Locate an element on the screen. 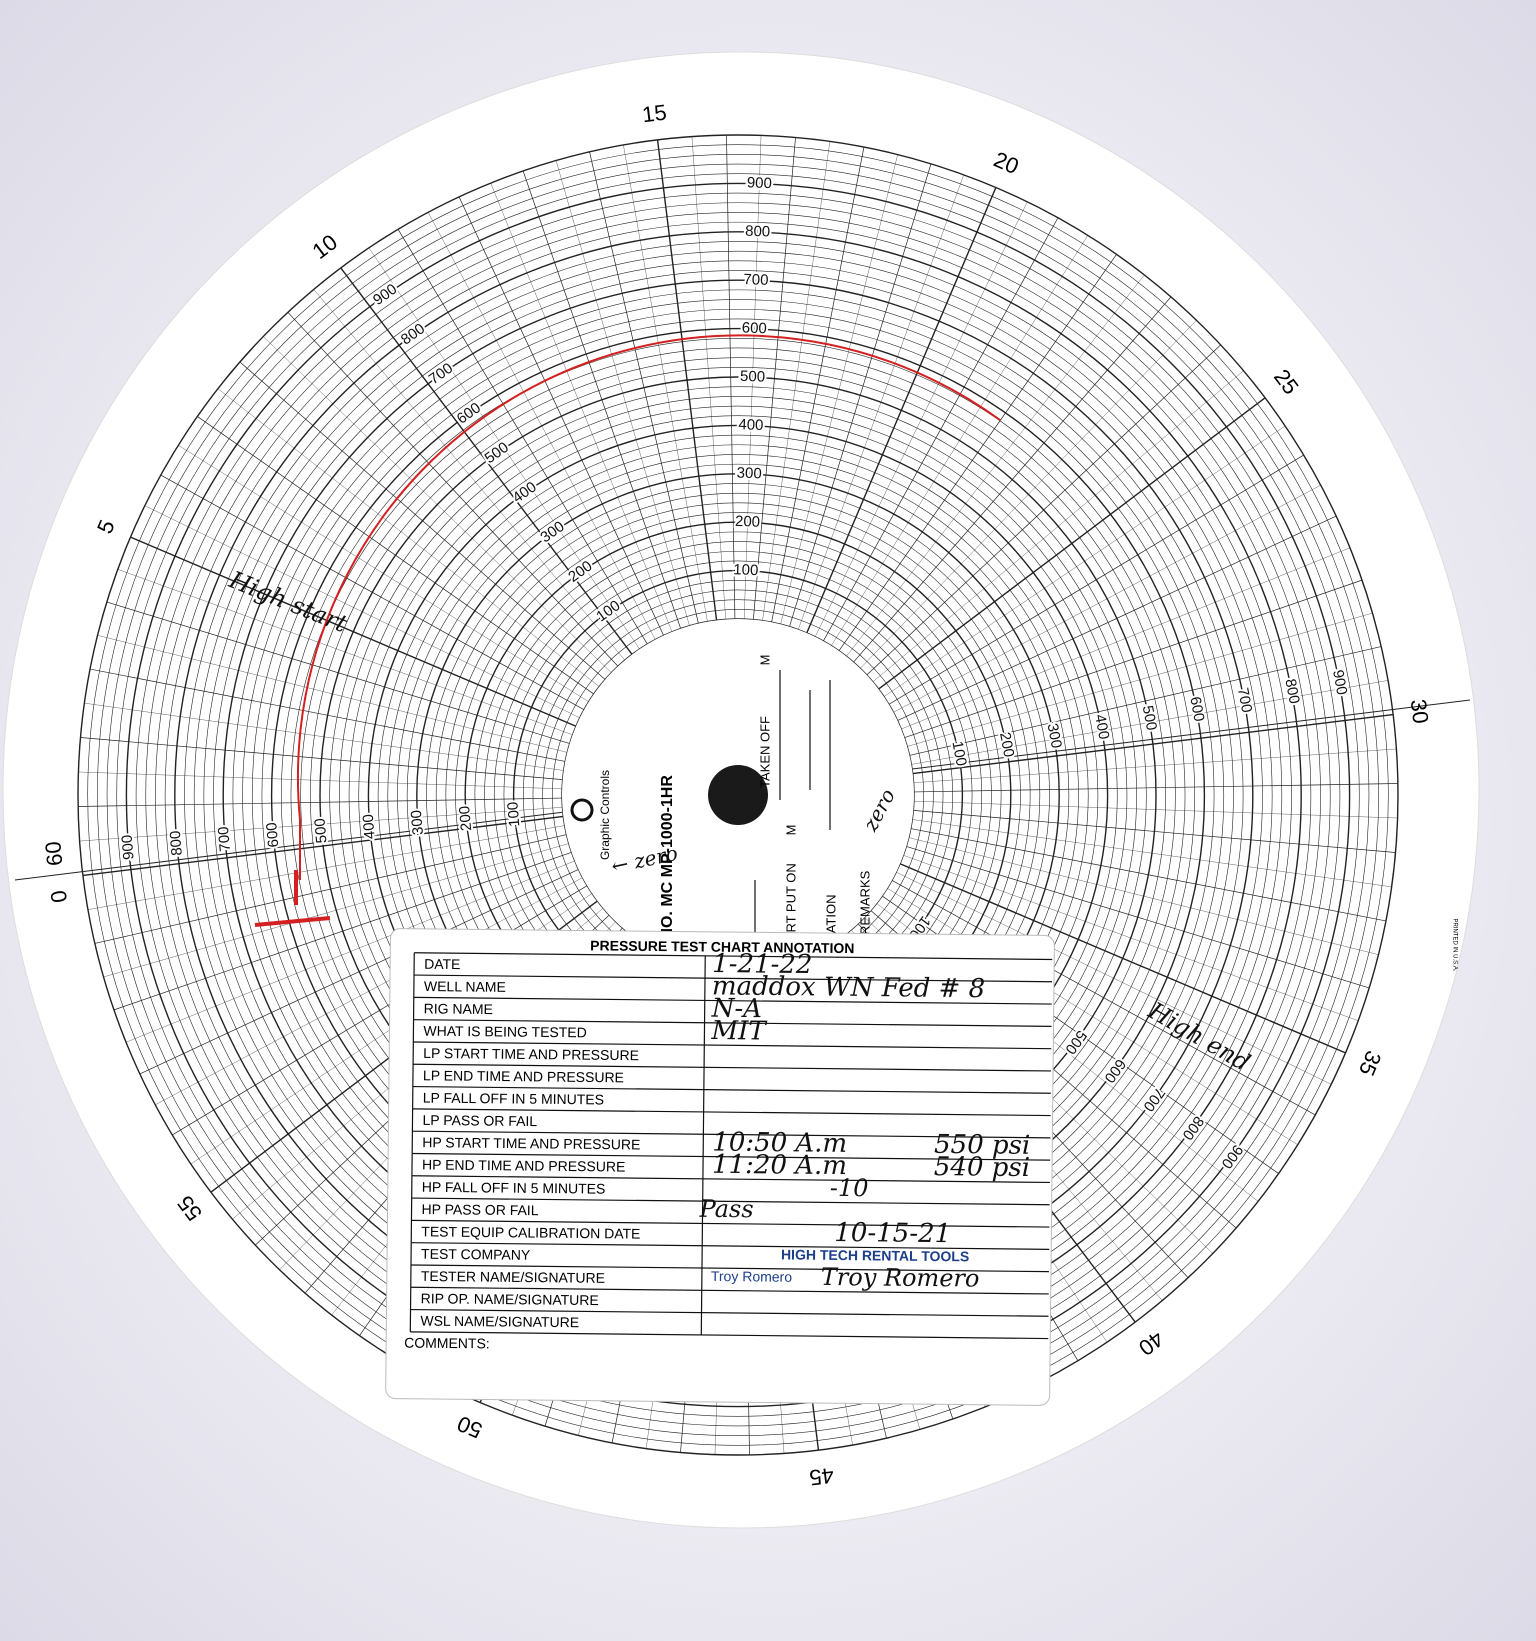  printed-note: PRINTED IN U.S.A. is located at coordinates (1454, 944).